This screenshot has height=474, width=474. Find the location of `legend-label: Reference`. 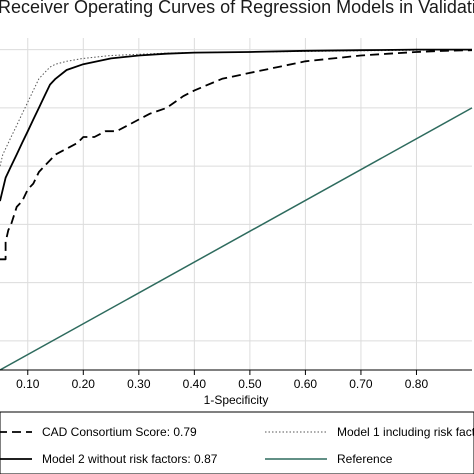

legend-label: Reference is located at coordinates (365, 459).